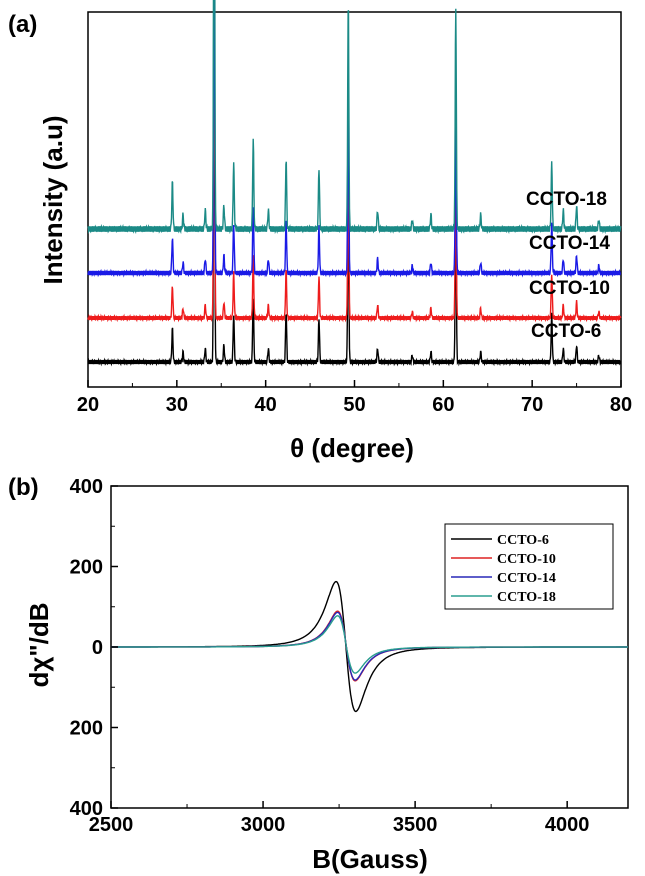 The image size is (645, 876). I want to click on x-tick-label: 40, so click(266, 405).